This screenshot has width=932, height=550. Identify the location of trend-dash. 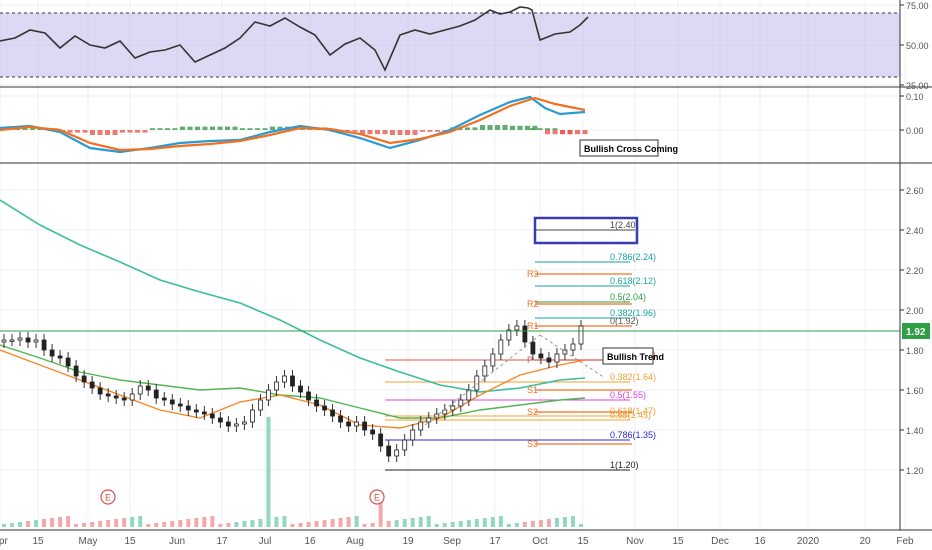
(482, 380).